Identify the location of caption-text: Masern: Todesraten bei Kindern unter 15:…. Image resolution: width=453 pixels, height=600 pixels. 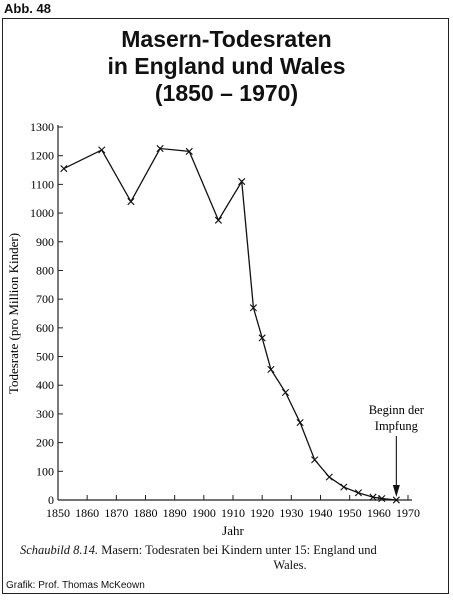
(239, 550).